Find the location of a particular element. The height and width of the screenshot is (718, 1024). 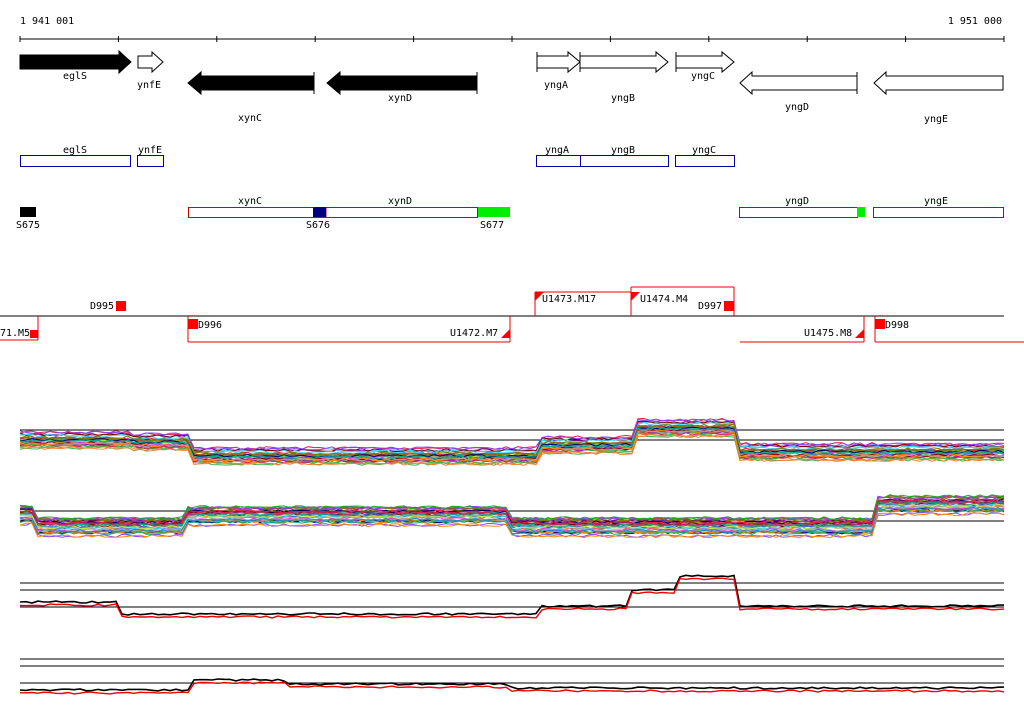

gene-label-eglS: eglS is located at coordinates (75, 76).